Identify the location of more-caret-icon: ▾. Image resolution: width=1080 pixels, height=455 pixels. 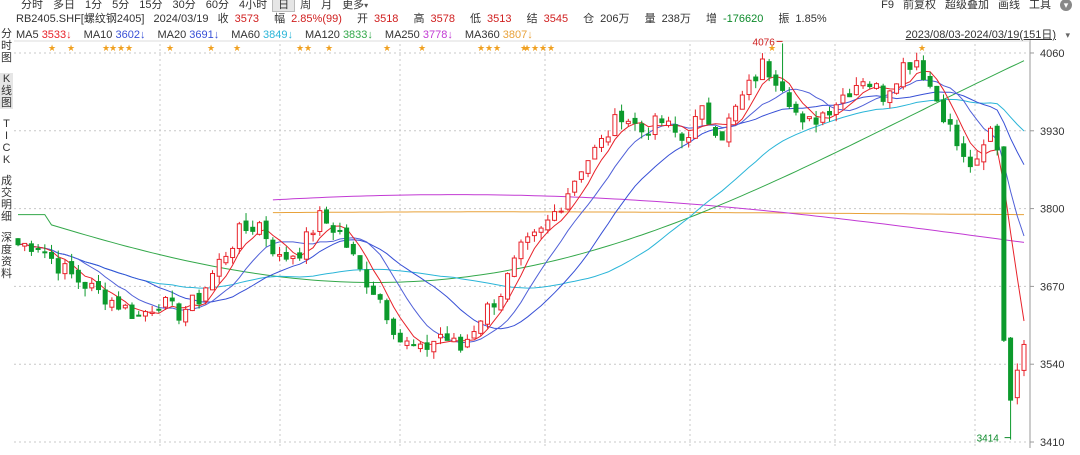
(366, 5).